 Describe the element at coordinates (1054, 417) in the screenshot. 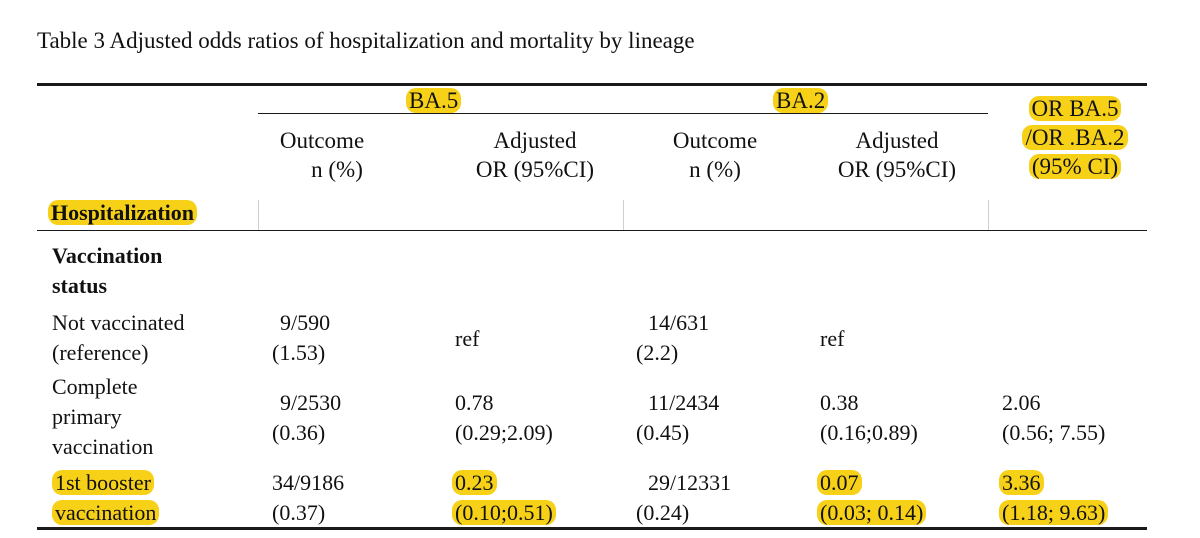

I see `cell-ratio: 2.06 (0.56; 7.55)` at that location.